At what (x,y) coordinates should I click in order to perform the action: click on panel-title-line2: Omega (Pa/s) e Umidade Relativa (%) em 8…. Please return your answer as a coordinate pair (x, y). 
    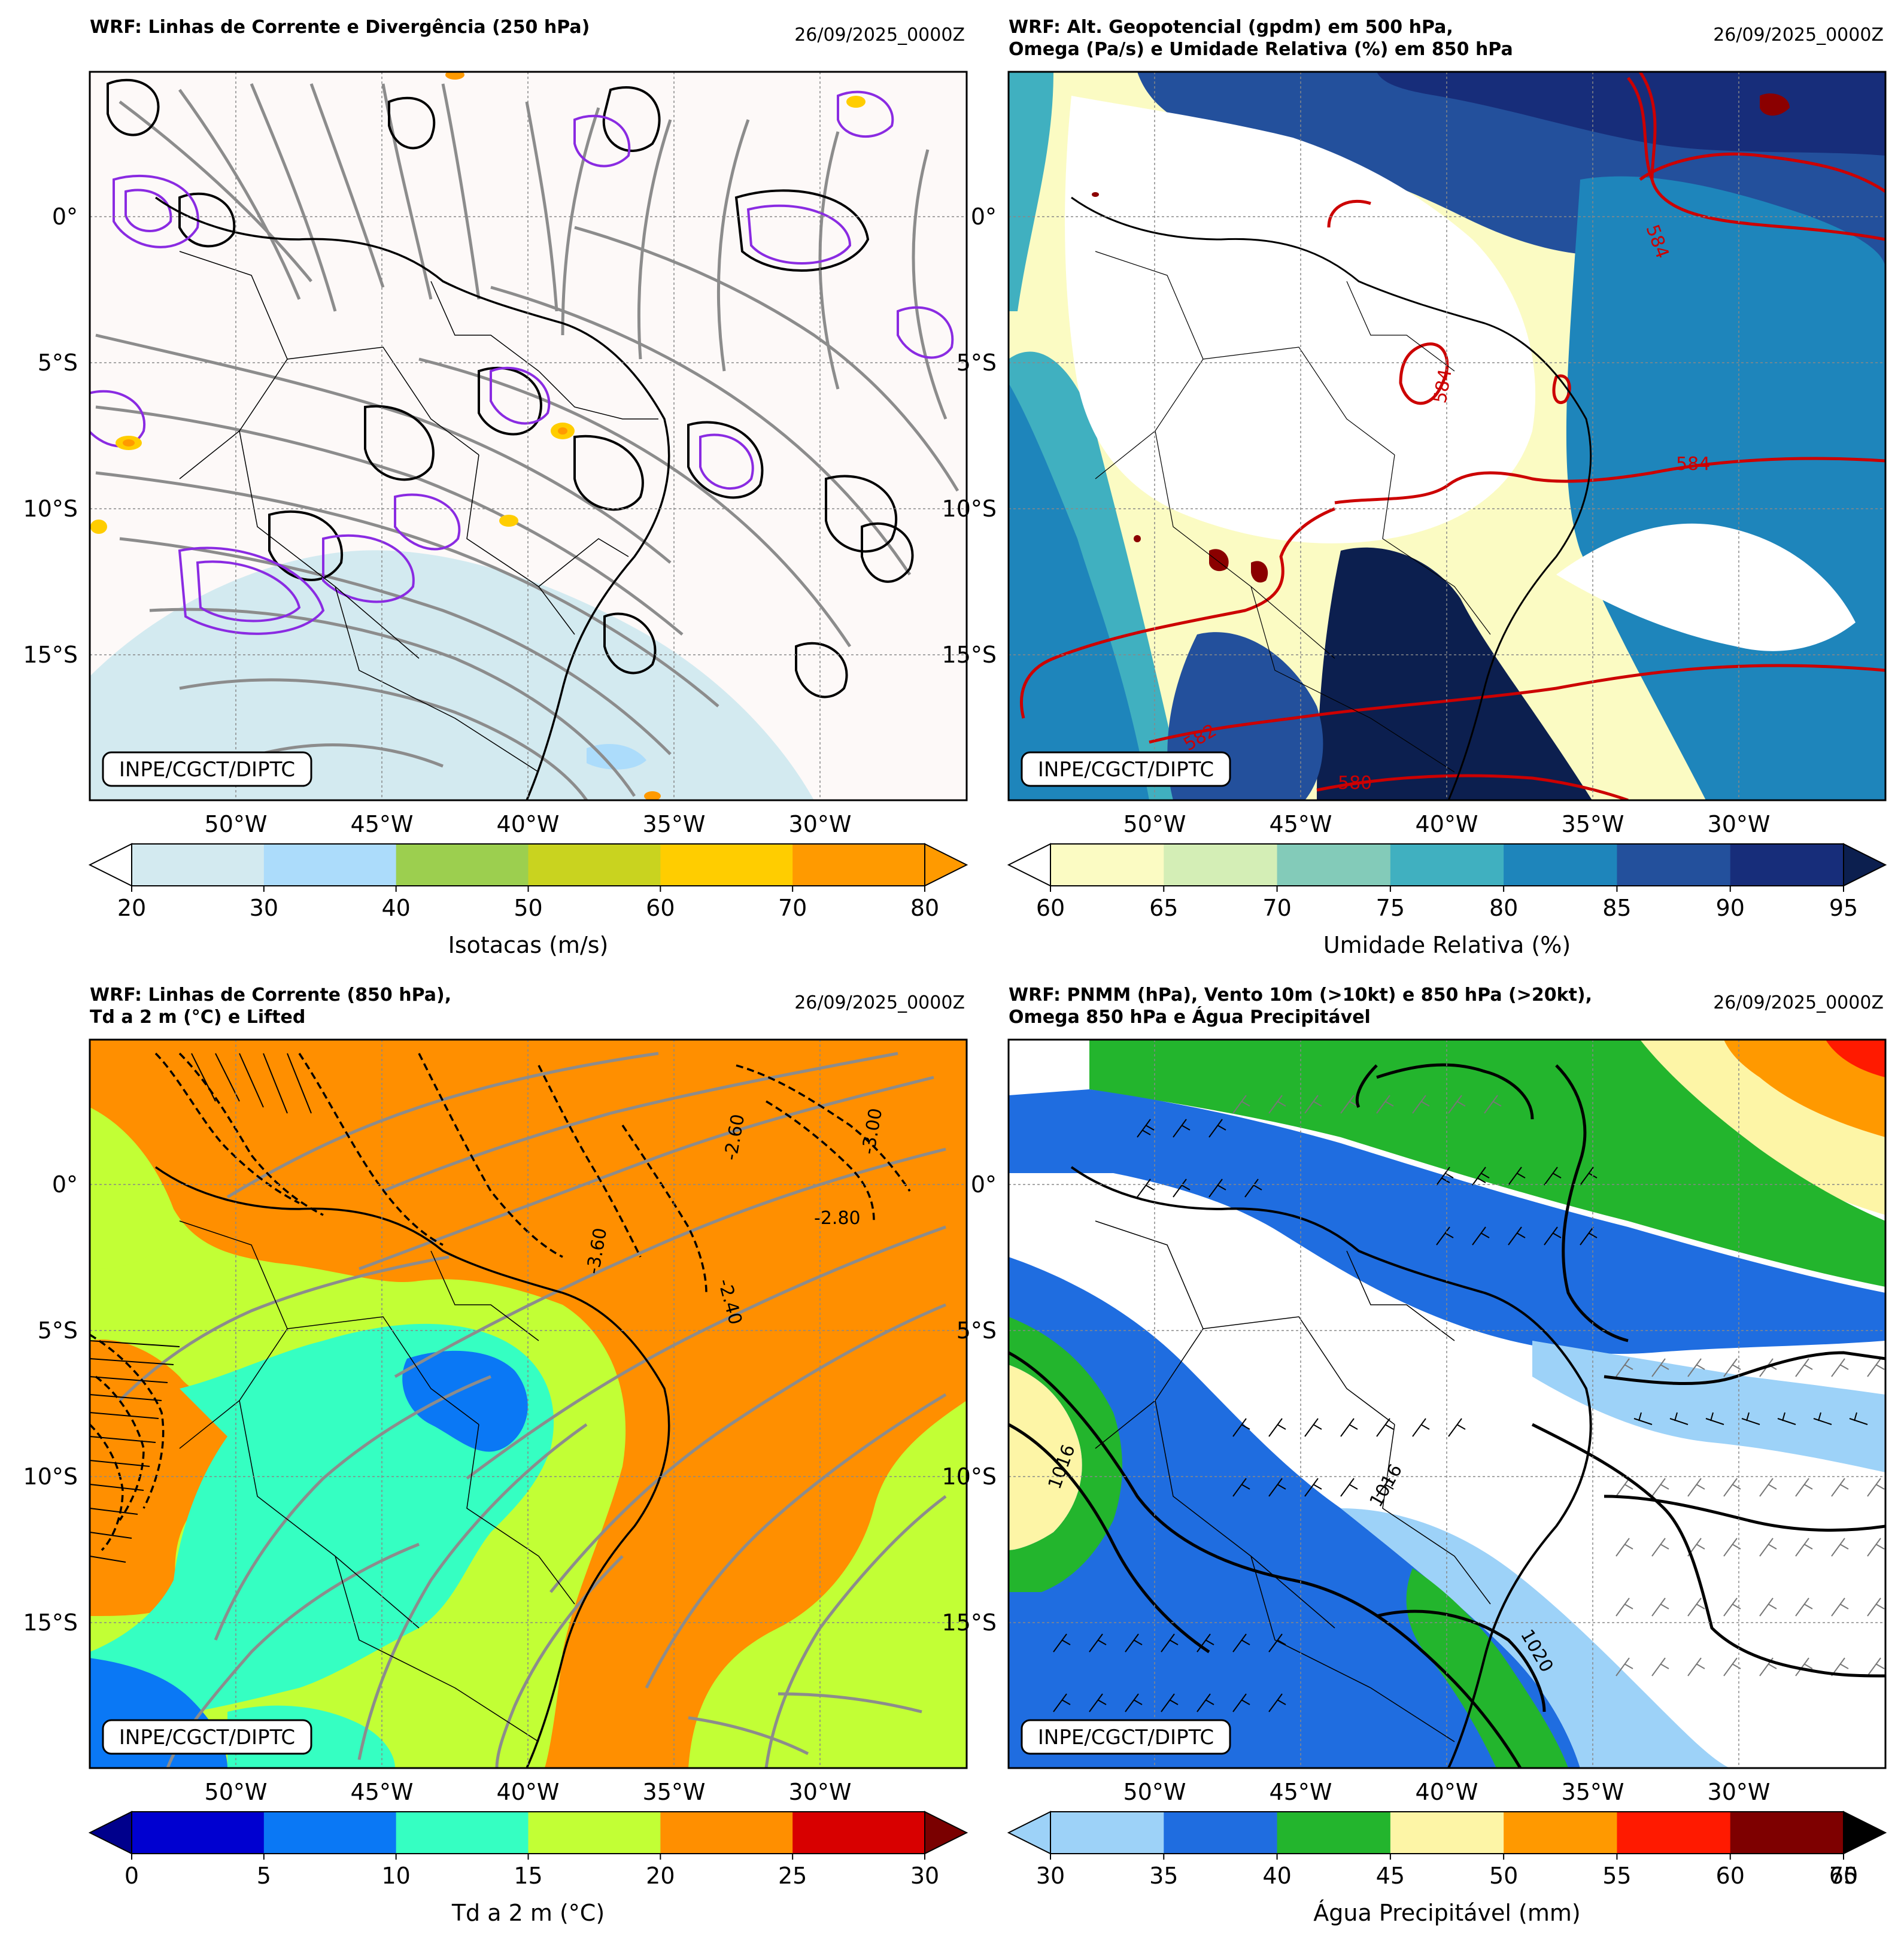
    Looking at the image, I should click on (1261, 49).